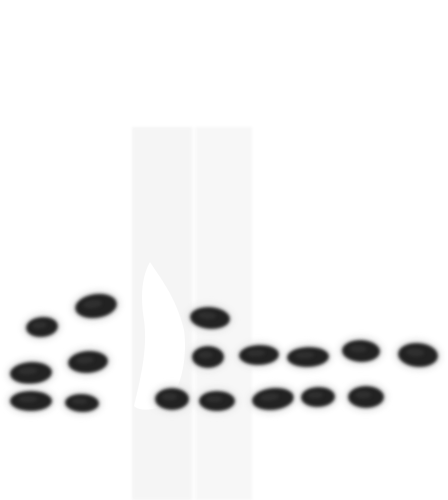 The width and height of the screenshot is (448, 500). I want to click on white-smear, so click(160, 336).